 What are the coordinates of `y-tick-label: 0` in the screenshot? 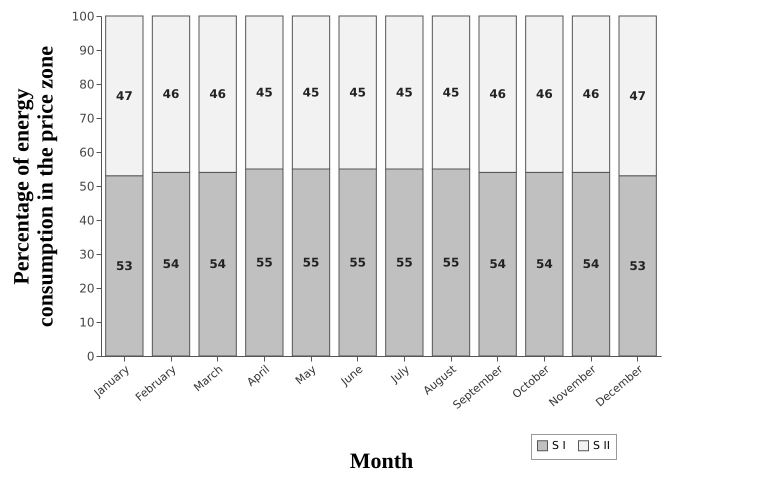 It's located at (90, 357).